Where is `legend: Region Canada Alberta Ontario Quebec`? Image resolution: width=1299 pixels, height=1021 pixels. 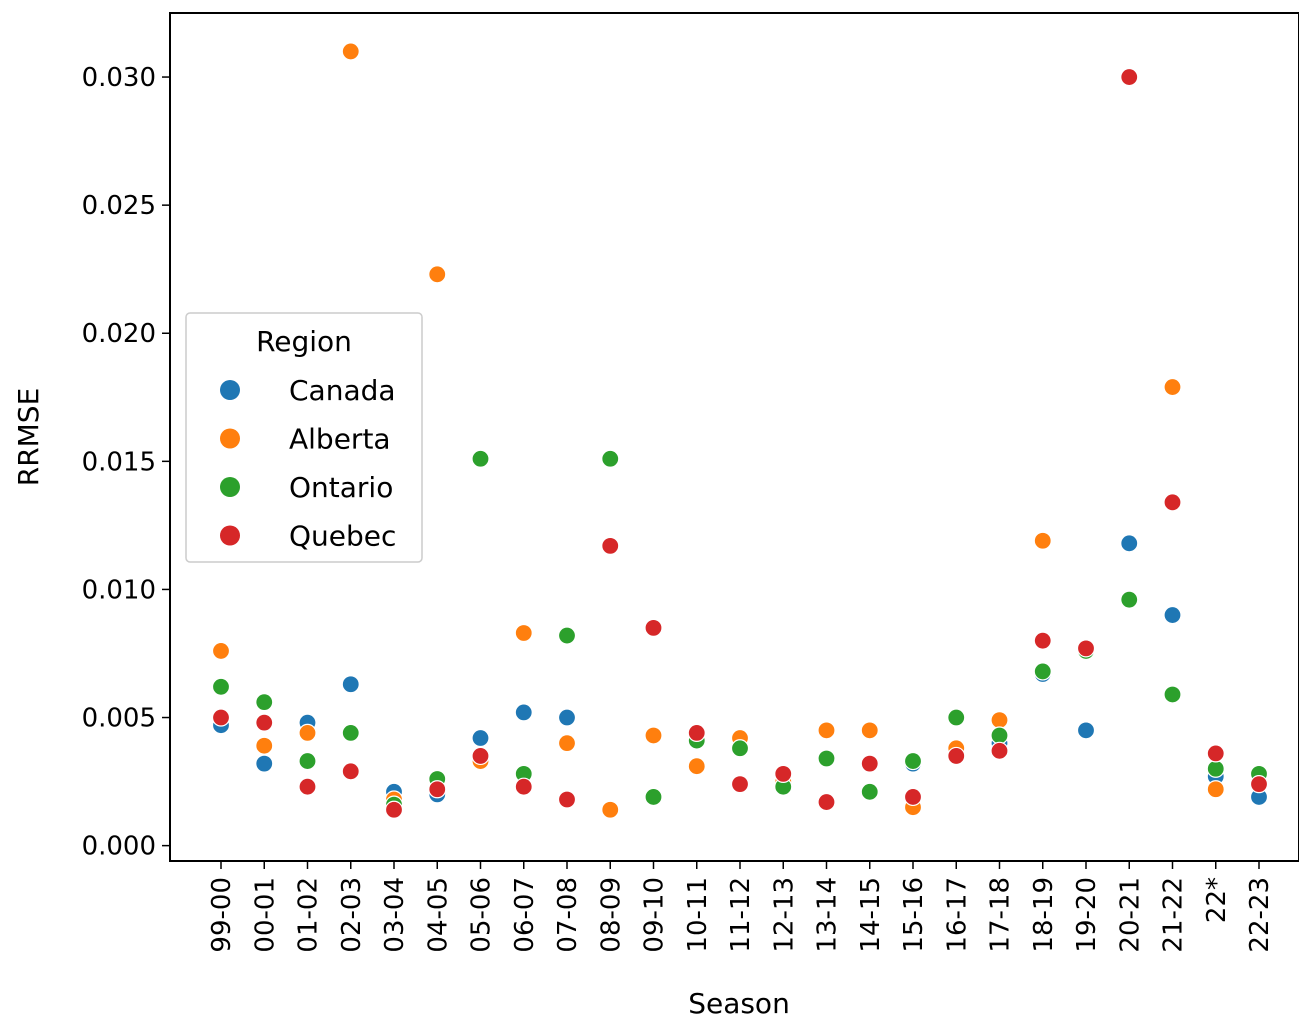
legend: Region Canada Alberta Ontario Quebec is located at coordinates (304, 437).